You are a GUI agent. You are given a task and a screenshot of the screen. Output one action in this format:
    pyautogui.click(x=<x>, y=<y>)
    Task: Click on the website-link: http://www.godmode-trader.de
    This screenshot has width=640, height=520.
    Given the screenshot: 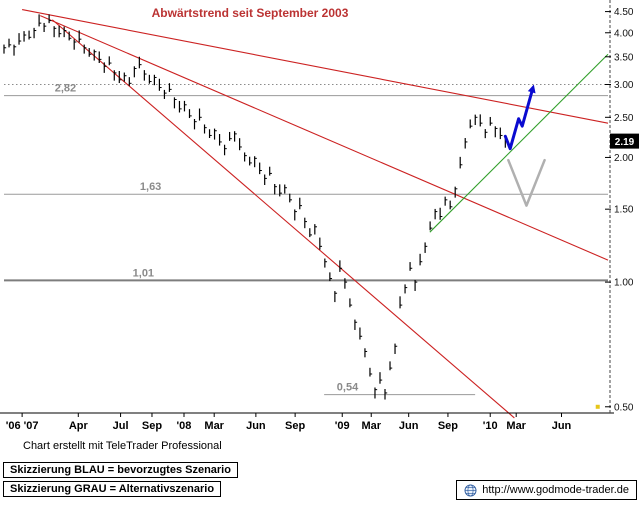 What is the action you would take?
    pyautogui.click(x=546, y=490)
    